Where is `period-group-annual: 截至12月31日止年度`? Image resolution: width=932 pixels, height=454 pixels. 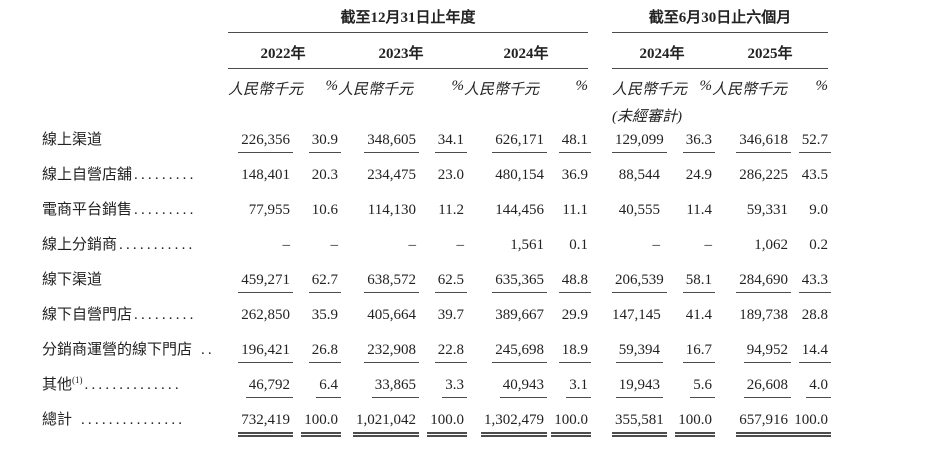
period-group-annual: 截至12月31日止年度 is located at coordinates (408, 19).